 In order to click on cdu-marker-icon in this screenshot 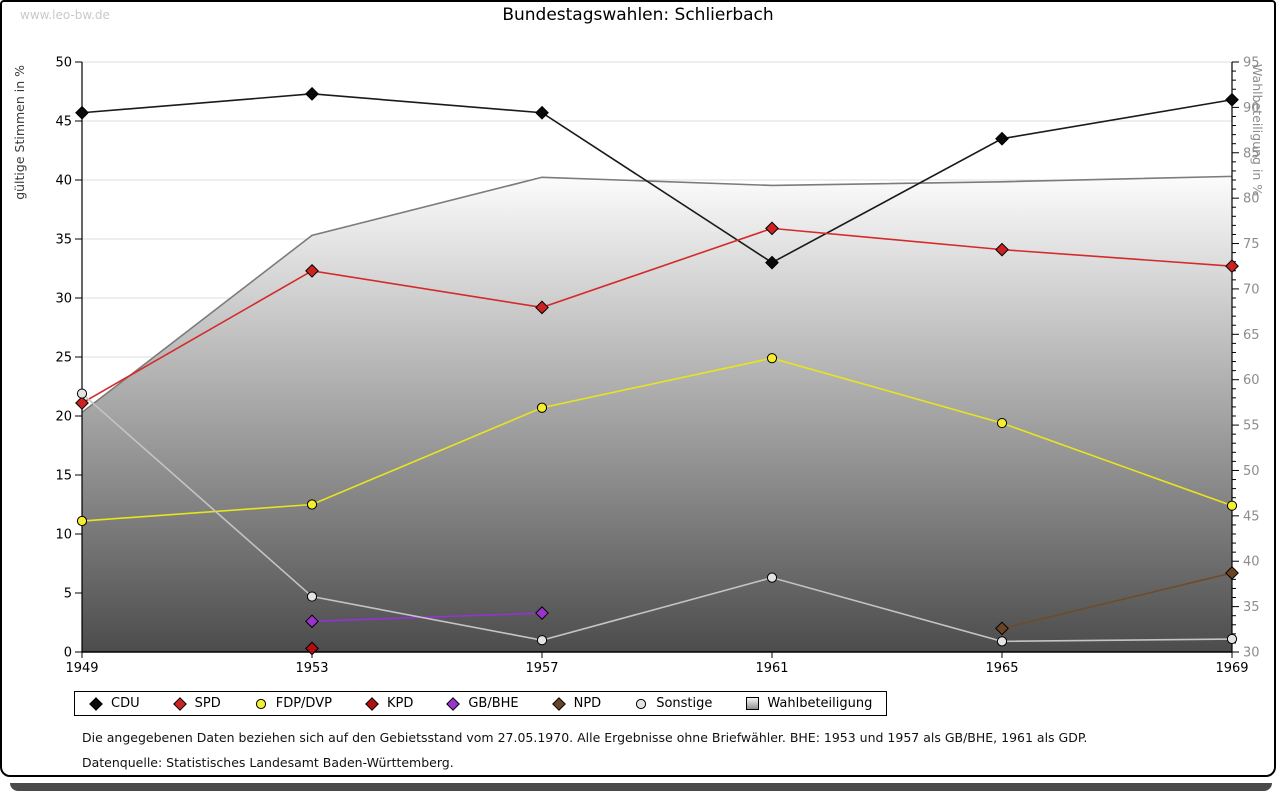, I will do `click(96, 703)`.